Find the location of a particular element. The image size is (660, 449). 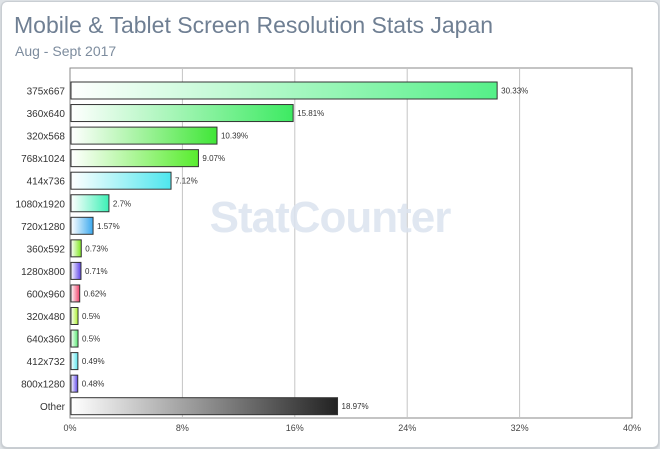

data-label: 30.33% is located at coordinates (514, 91).